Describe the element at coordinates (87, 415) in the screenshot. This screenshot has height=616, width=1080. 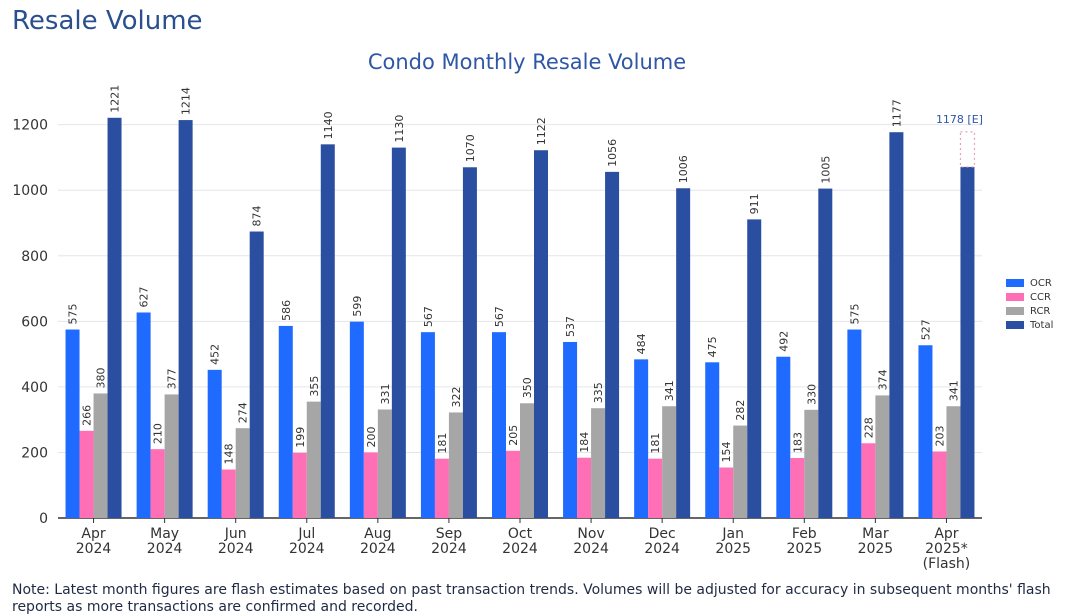
I see `data-label-ccr: 266` at that location.